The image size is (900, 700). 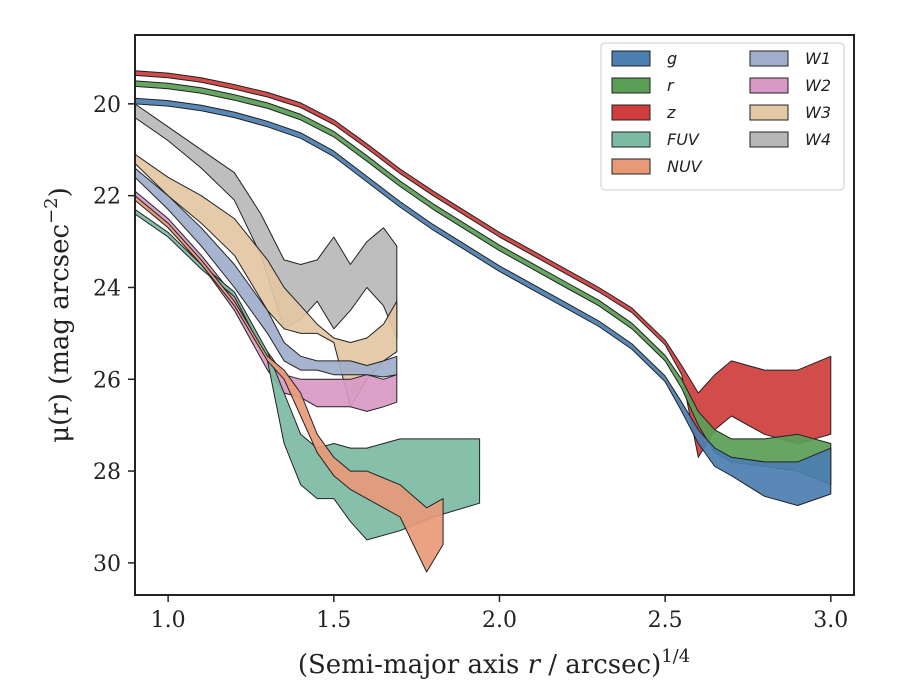 I want to click on legend: grz FUV NUV W1 W2 W3 W4, so click(x=722, y=116).